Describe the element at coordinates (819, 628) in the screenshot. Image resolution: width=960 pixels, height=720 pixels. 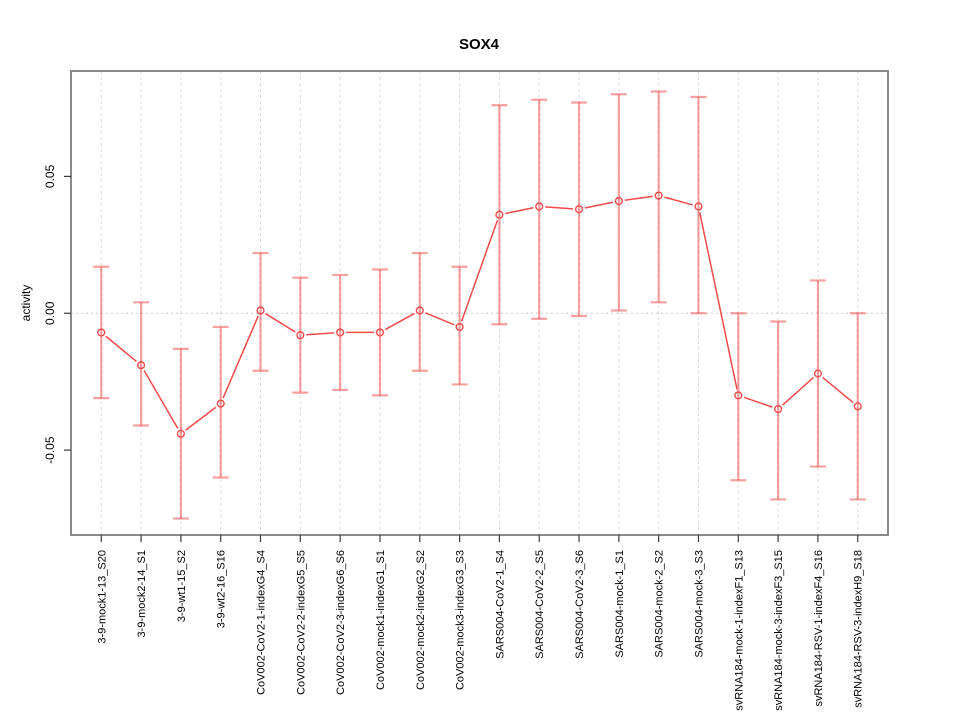
I see `x-tick-label: svRNA184-RSV-1-indexF4_S16` at that location.